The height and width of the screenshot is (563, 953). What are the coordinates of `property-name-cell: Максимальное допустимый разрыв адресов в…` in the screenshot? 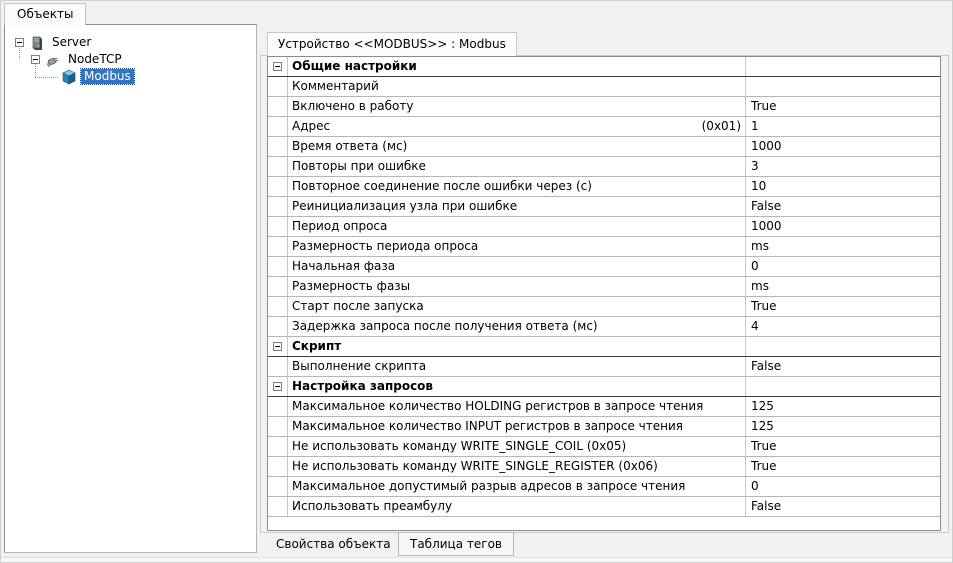 It's located at (517, 486).